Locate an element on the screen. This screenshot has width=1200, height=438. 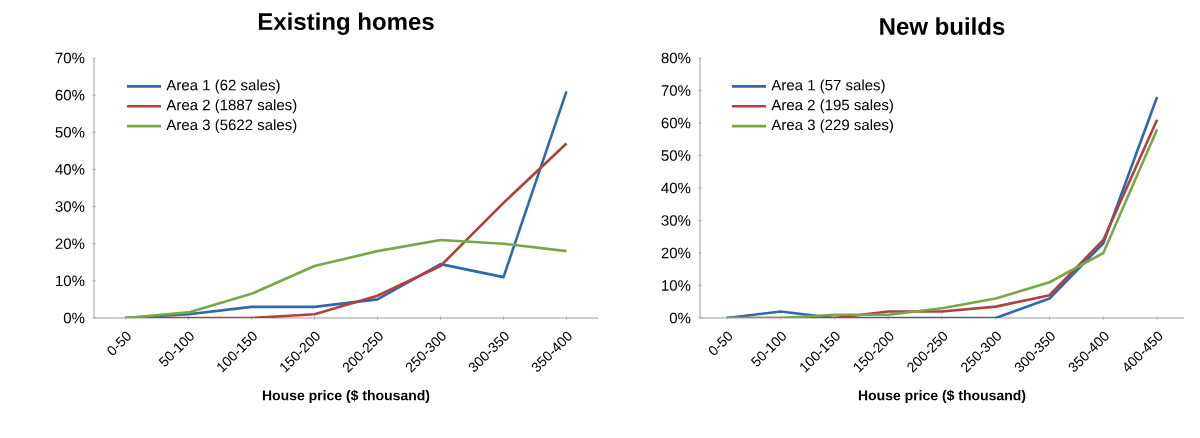
legend-label: Area 2 (195 sales) is located at coordinates (832, 106).